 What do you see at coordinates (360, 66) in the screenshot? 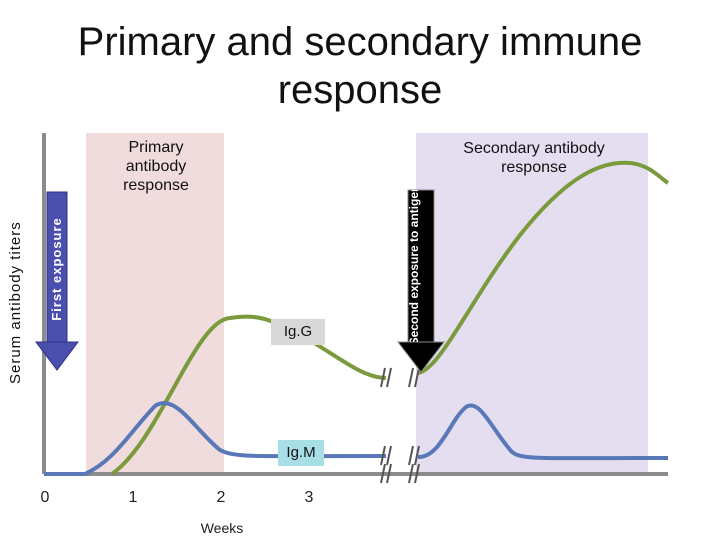
I see `page-title: Primary and secondary immune response` at bounding box center [360, 66].